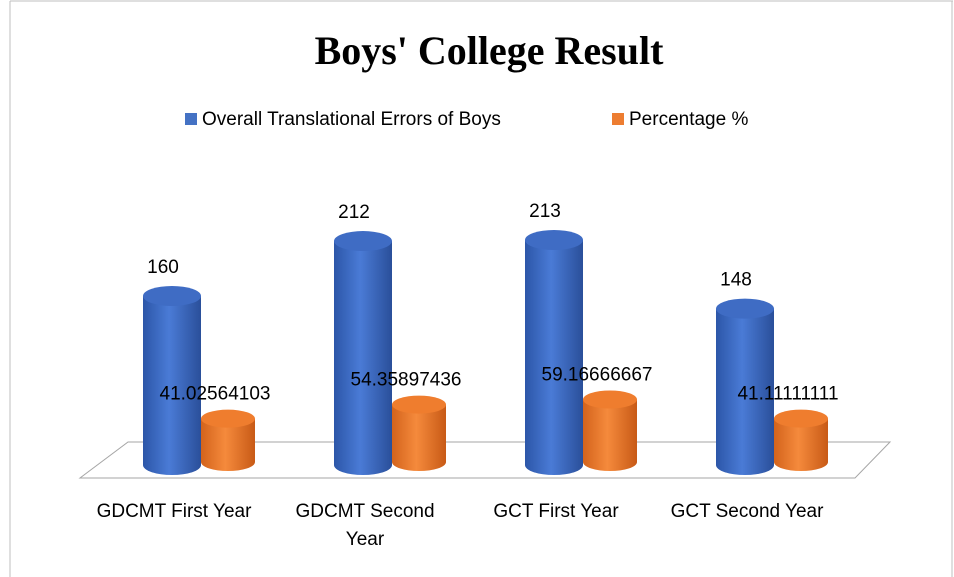 The height and width of the screenshot is (577, 954). I want to click on x-tick-label: GCT First Year, so click(556, 511).